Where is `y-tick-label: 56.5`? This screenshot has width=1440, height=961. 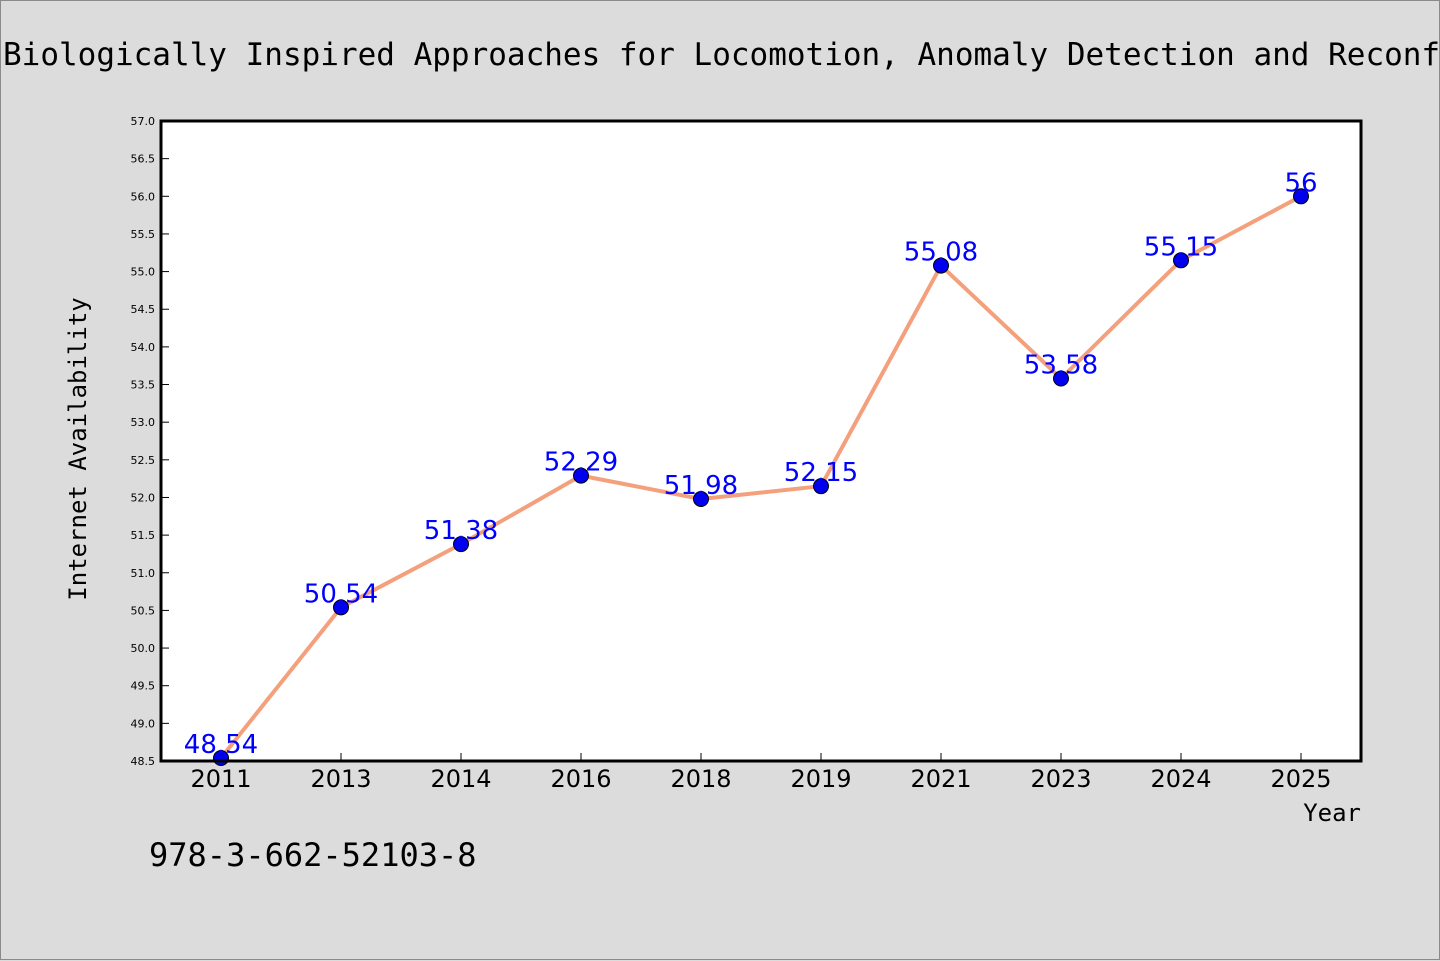
y-tick-label: 56.5 is located at coordinates (143, 159).